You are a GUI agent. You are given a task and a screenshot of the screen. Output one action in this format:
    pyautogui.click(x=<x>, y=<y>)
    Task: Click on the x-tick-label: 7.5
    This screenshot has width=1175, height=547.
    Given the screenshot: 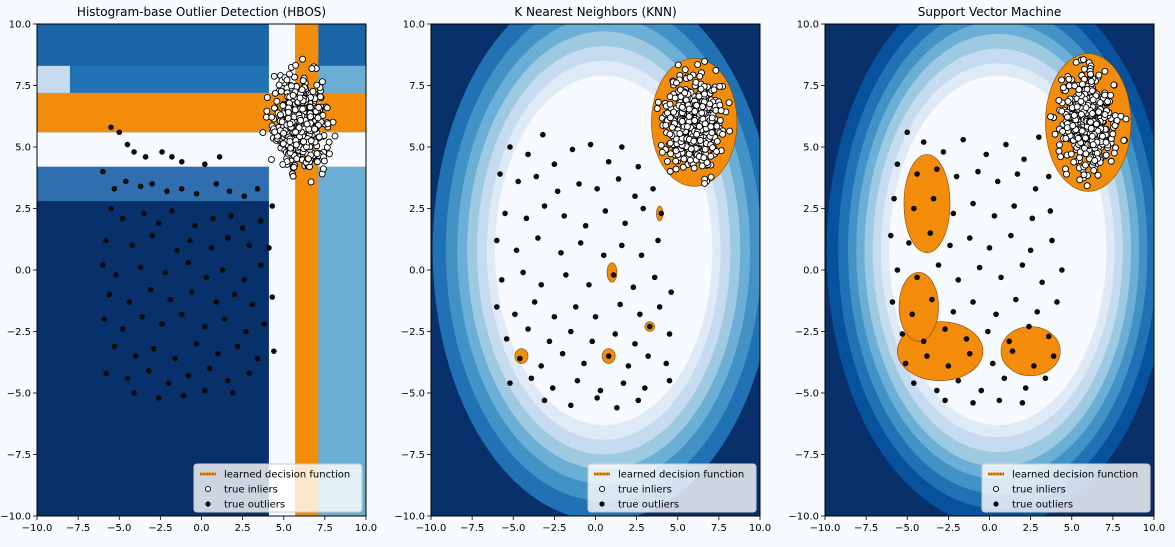 What is the action you would take?
    pyautogui.click(x=719, y=528)
    